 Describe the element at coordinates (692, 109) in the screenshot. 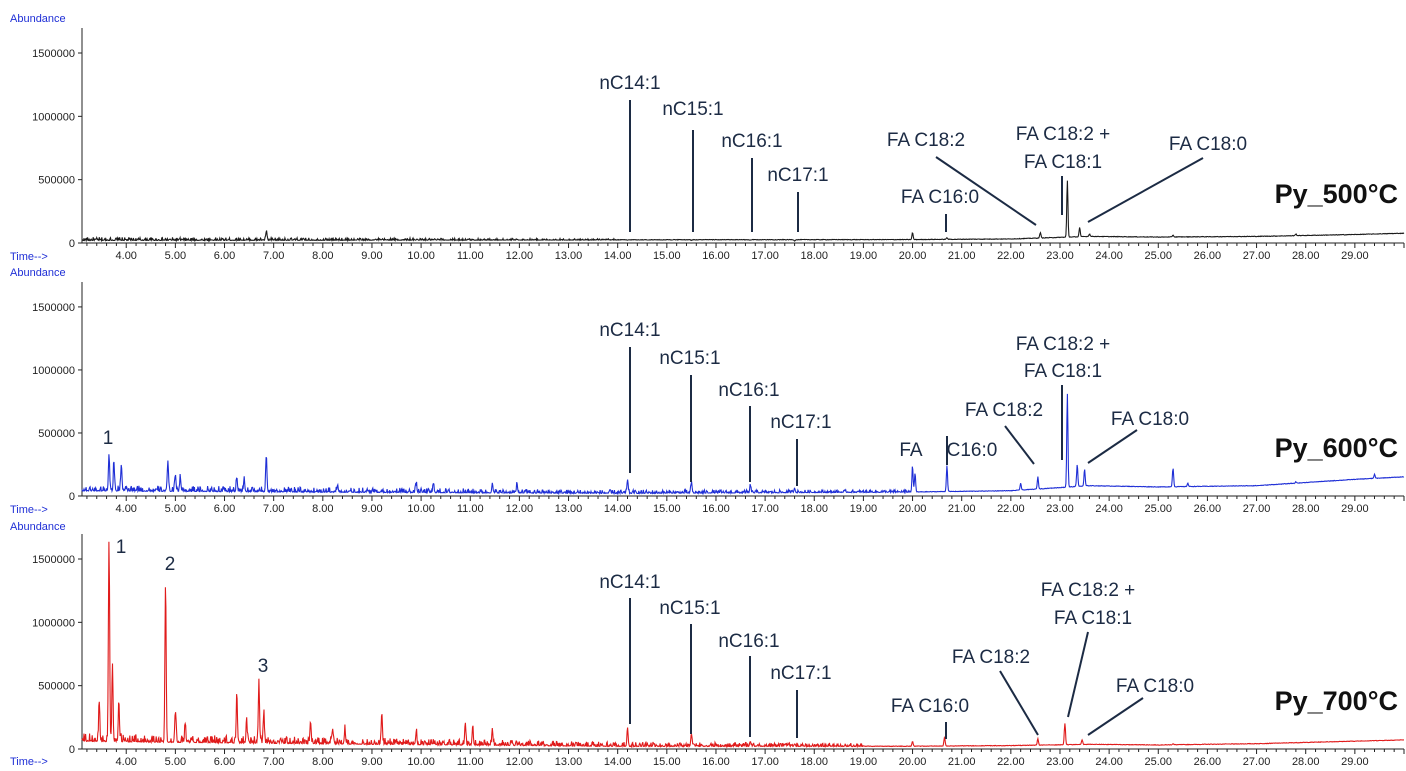

I see `peak-annotation: nC15:1` at that location.